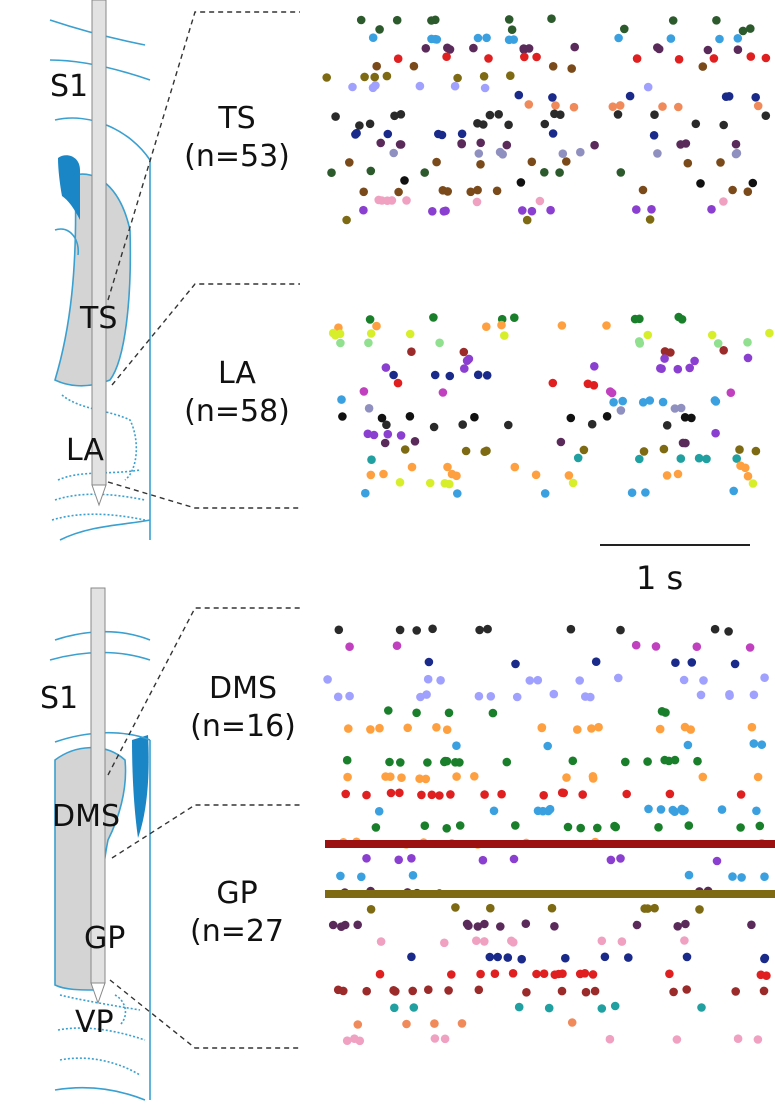  I want to click on lateral-ventricle, so click(69, 187).